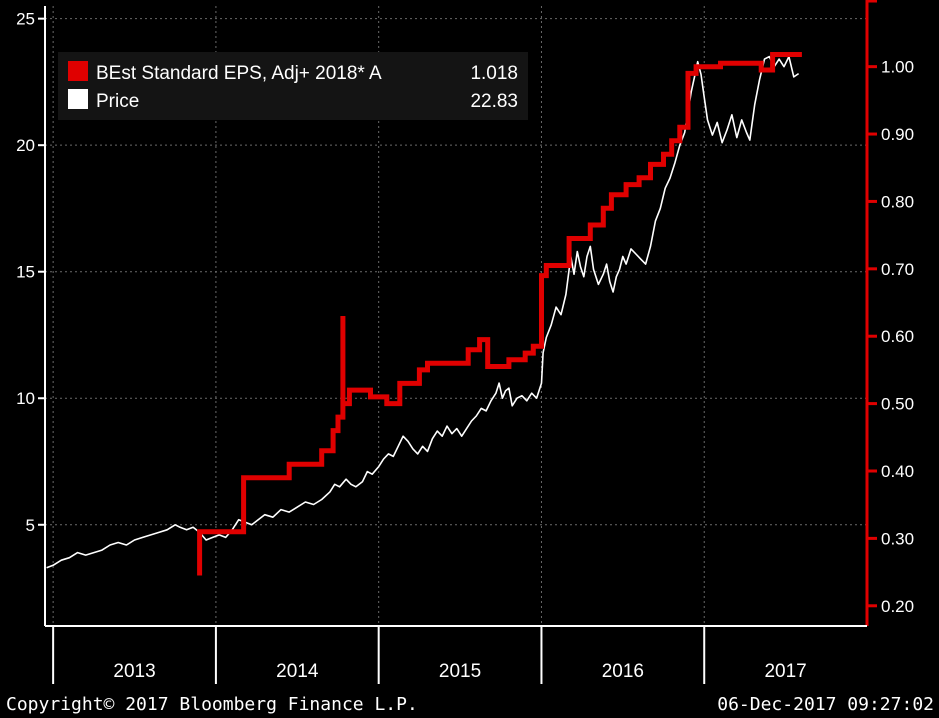  Describe the element at coordinates (897, 471) in the screenshot. I see `right-tick-label: 0.40` at that location.